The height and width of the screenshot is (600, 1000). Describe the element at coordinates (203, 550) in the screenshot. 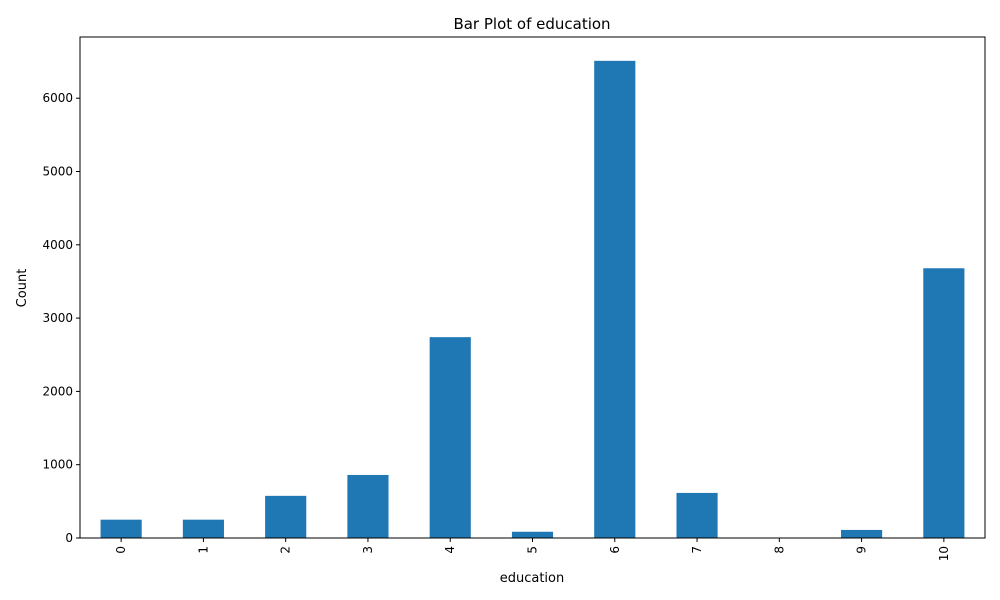

I see `x-tick-label-1: 1` at that location.